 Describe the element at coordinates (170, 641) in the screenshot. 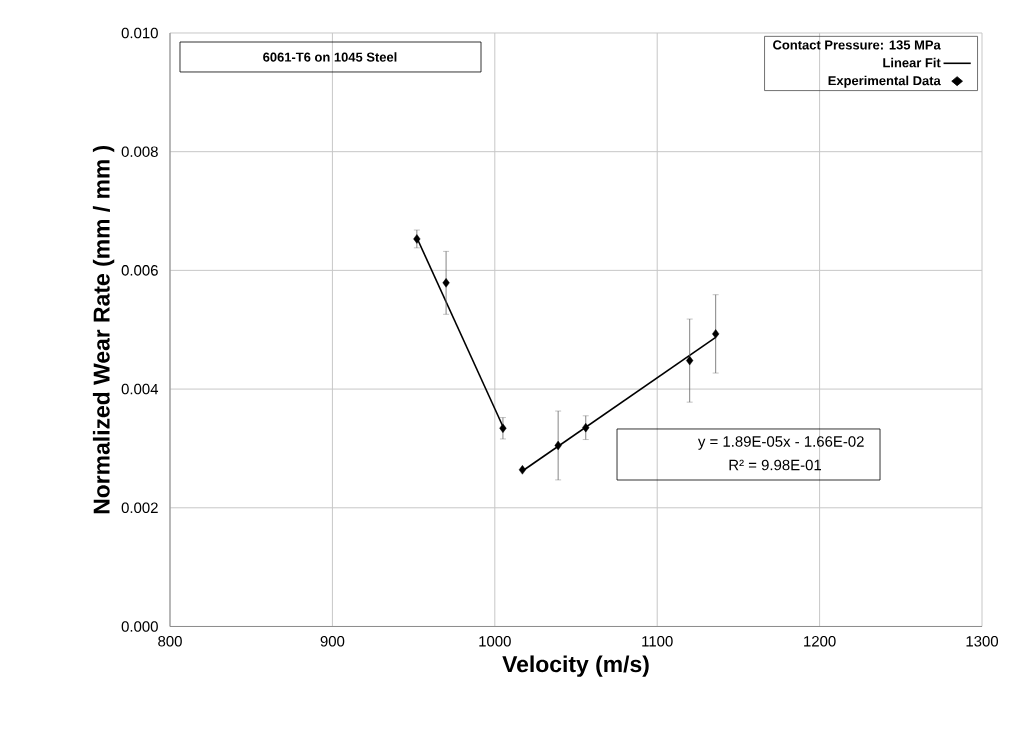

I see `x-tick-label: 800` at that location.